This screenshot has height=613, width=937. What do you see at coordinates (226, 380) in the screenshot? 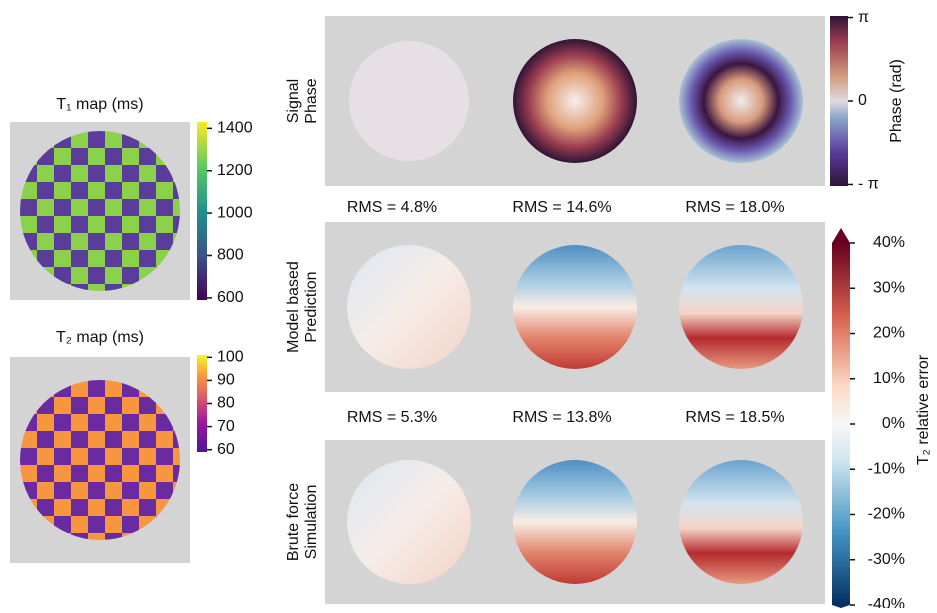
I see `colorbar-tick-label: 90` at bounding box center [226, 380].